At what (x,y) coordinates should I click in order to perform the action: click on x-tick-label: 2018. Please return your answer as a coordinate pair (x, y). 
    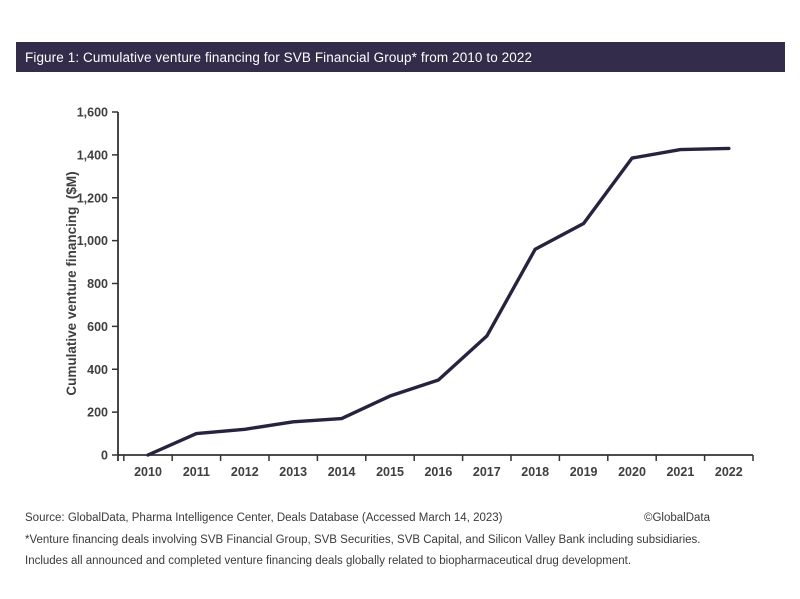
    Looking at the image, I should click on (535, 472).